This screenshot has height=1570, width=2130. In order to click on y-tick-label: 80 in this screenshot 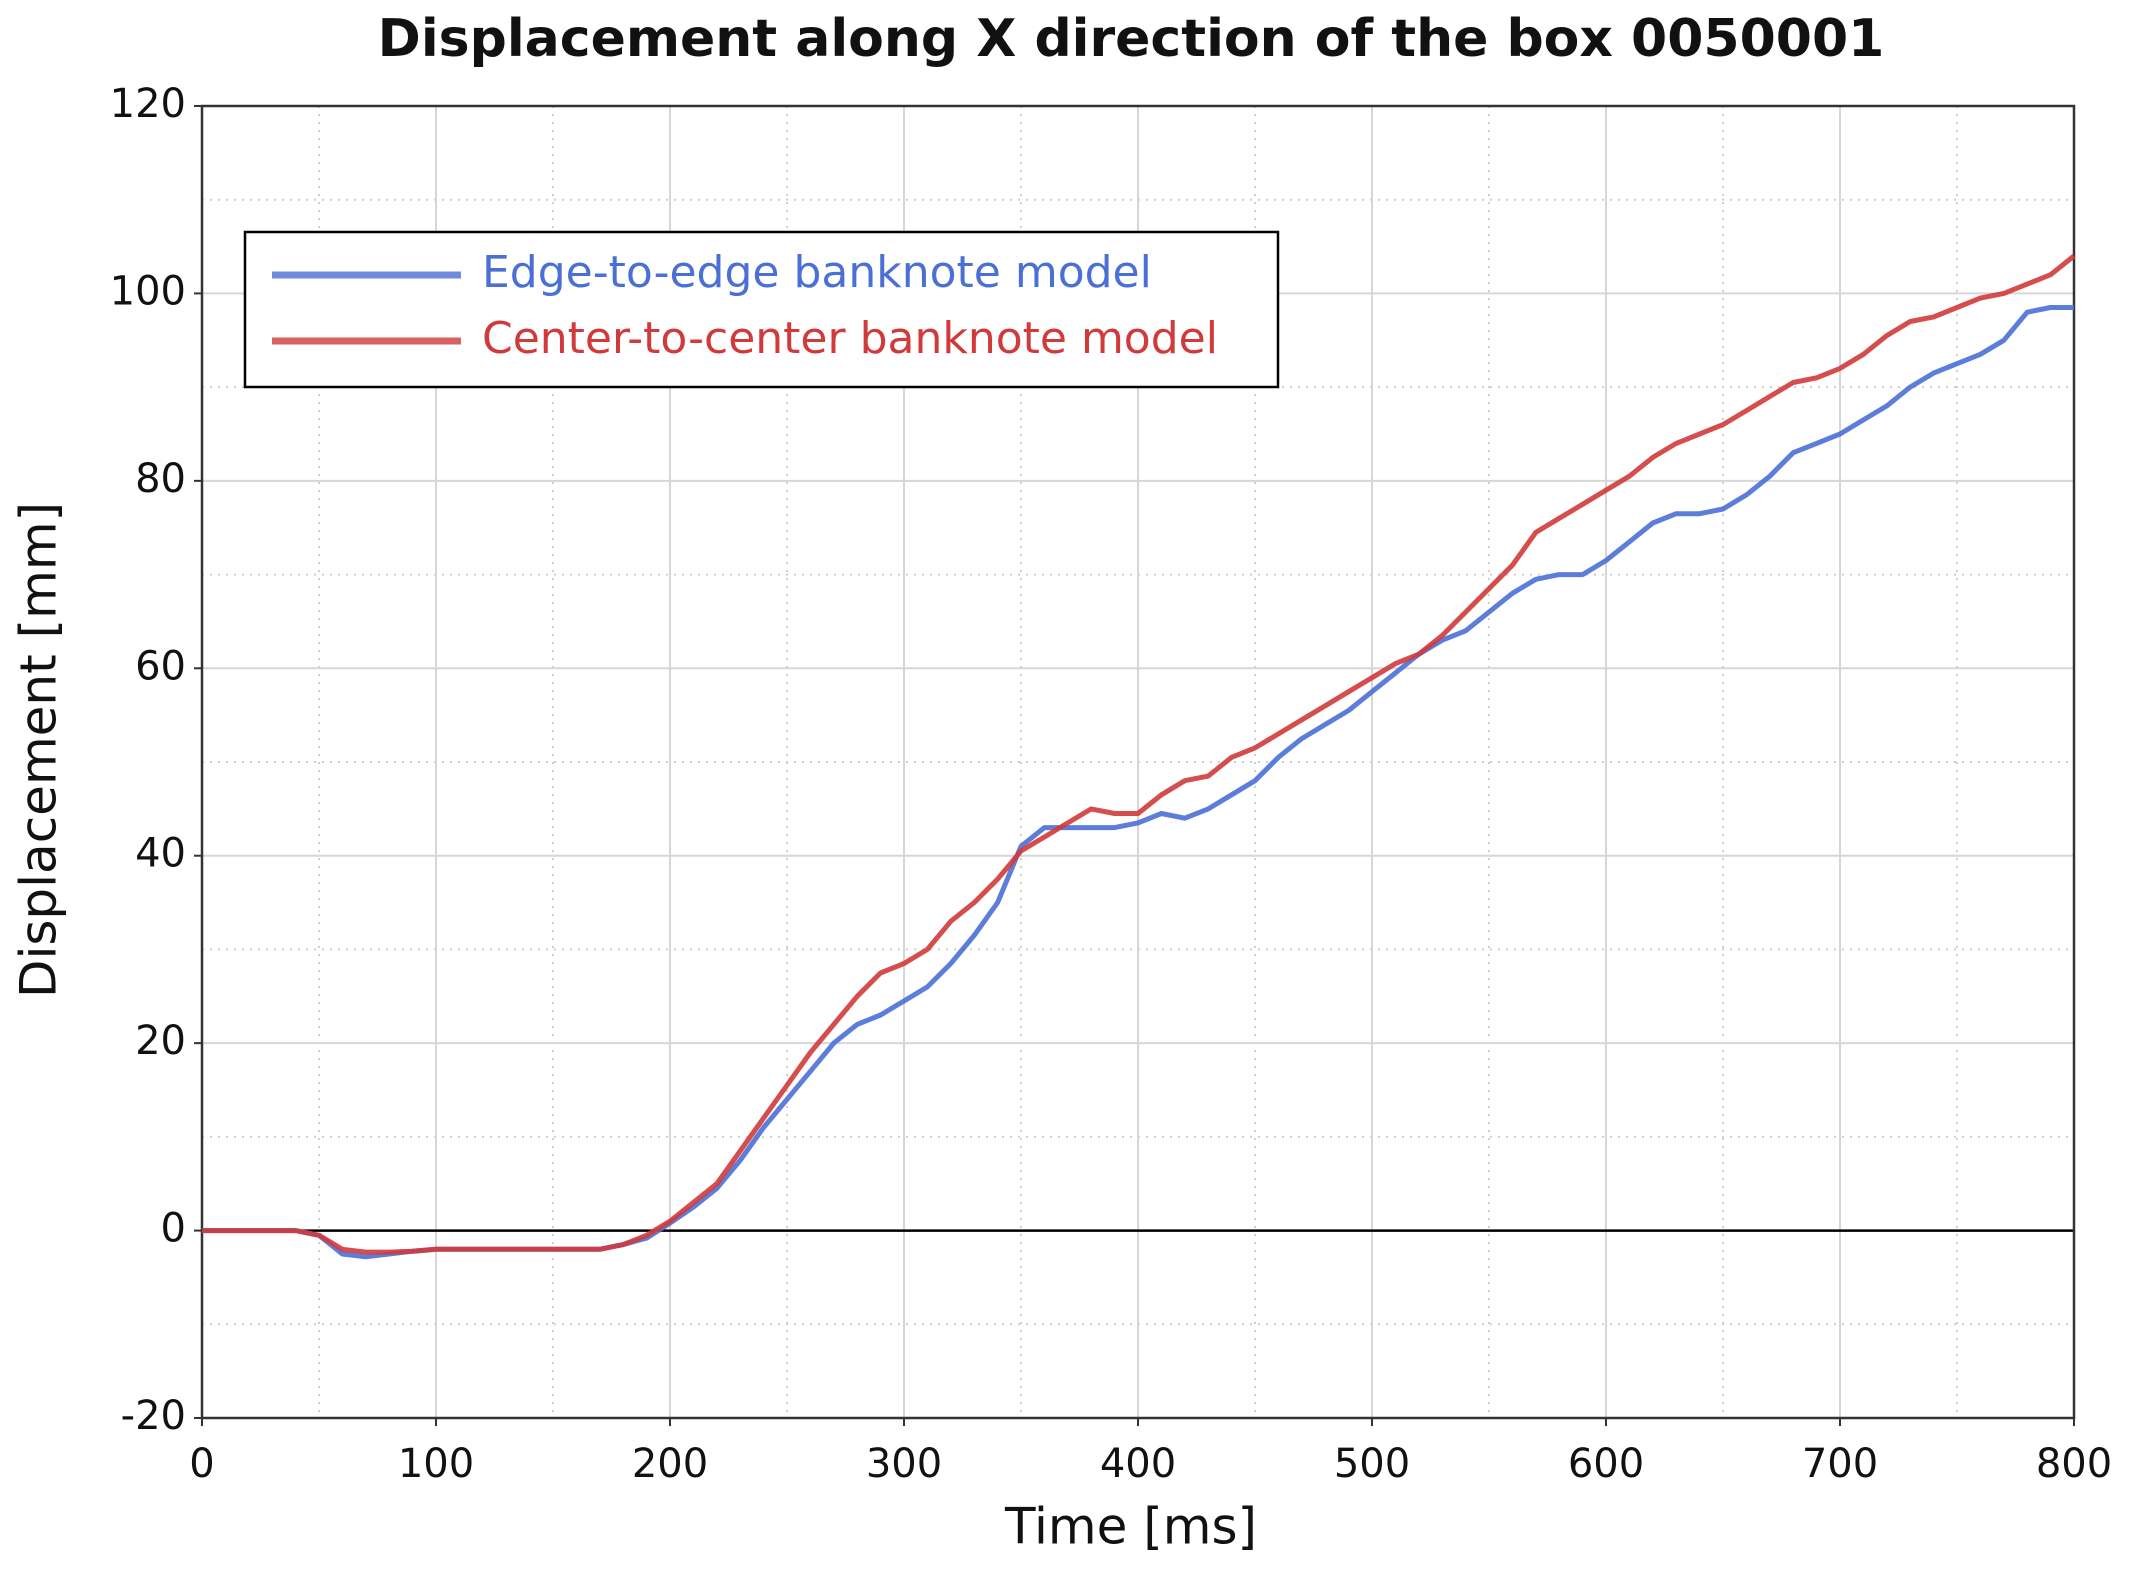, I will do `click(160, 479)`.